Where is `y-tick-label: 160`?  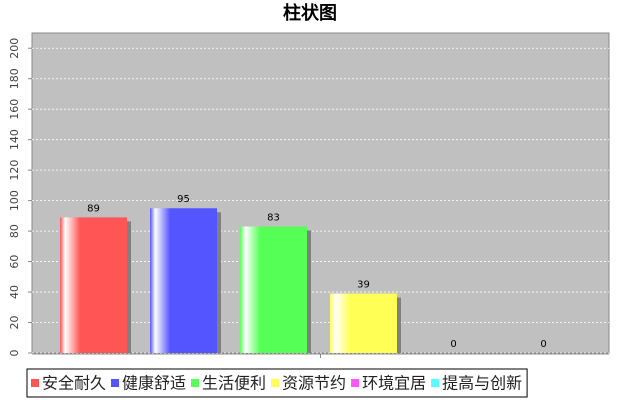 y-tick-label: 160 is located at coordinates (14, 109).